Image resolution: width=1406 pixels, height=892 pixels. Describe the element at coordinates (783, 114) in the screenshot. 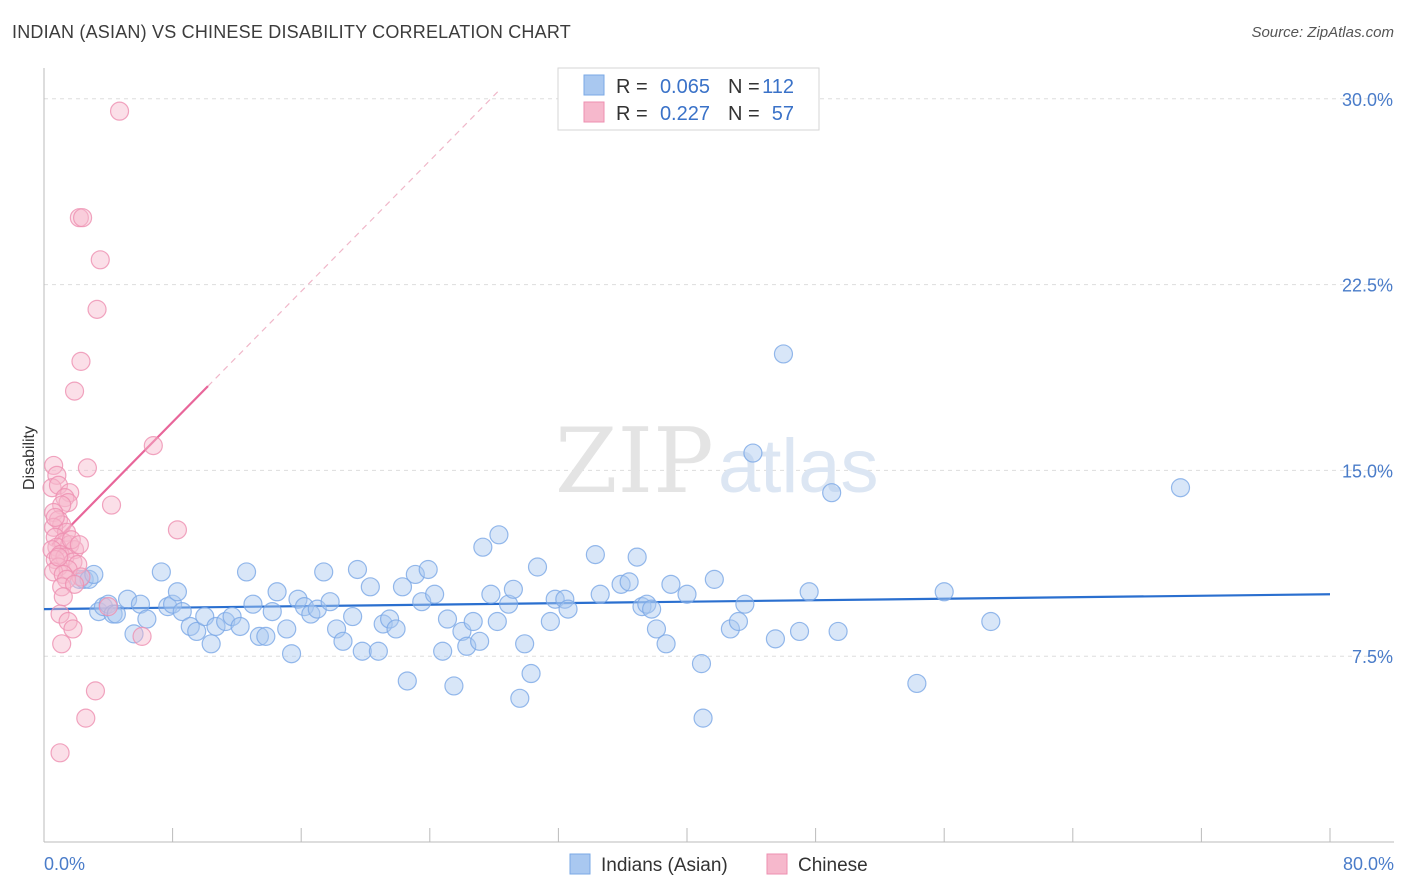

I see `legend-n-value: 57` at that location.